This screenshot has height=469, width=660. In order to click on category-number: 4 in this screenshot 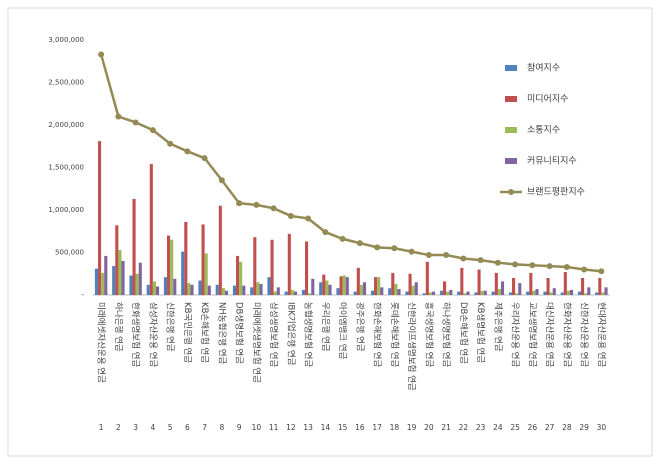, I will do `click(152, 427)`.